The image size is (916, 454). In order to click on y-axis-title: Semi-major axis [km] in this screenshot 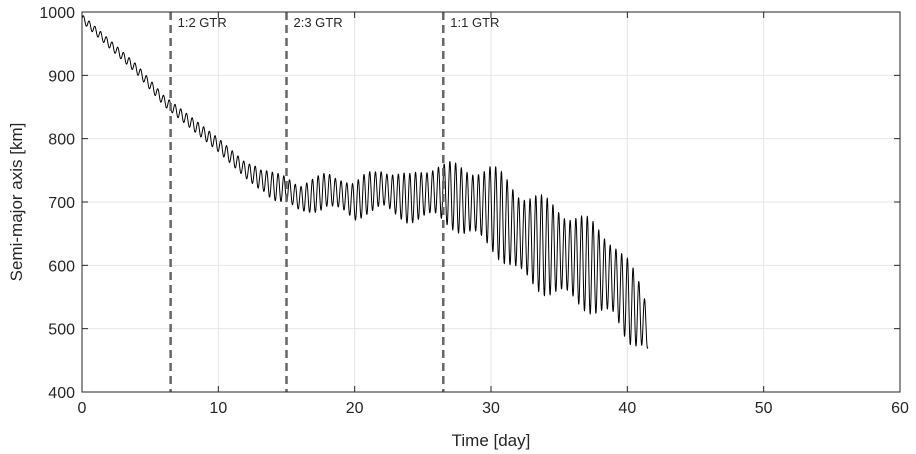, I will do `click(16, 202)`.